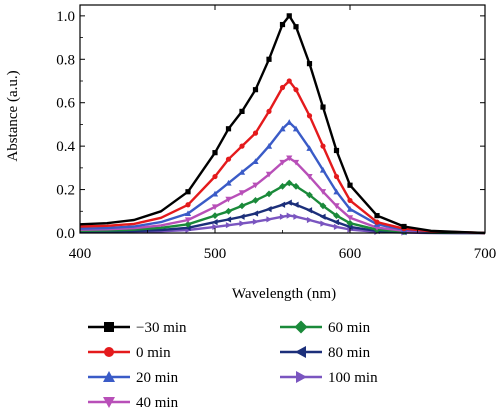 This screenshot has width=500, height=411. I want to click on legend-item: 20 min, so click(133, 378).